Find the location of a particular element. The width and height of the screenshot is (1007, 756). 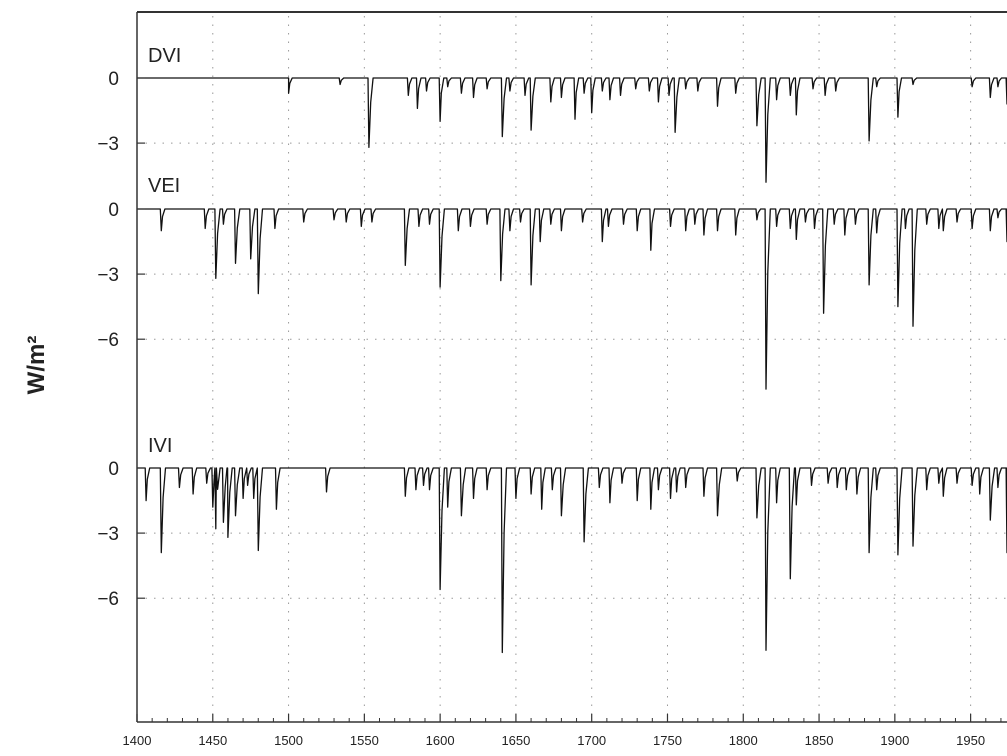

x-tick-label: 1600 is located at coordinates (440, 740).